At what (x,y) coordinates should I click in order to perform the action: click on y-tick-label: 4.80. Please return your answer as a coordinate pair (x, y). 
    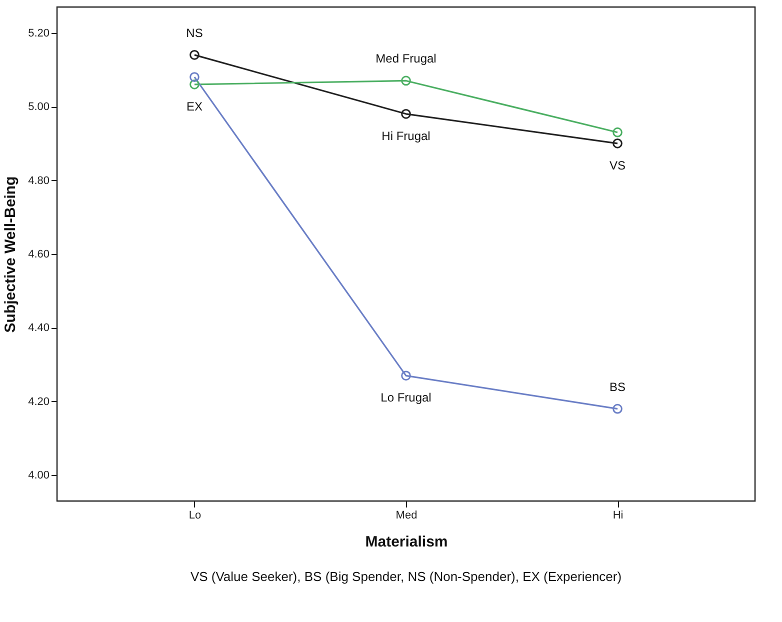
    Looking at the image, I should click on (39, 180).